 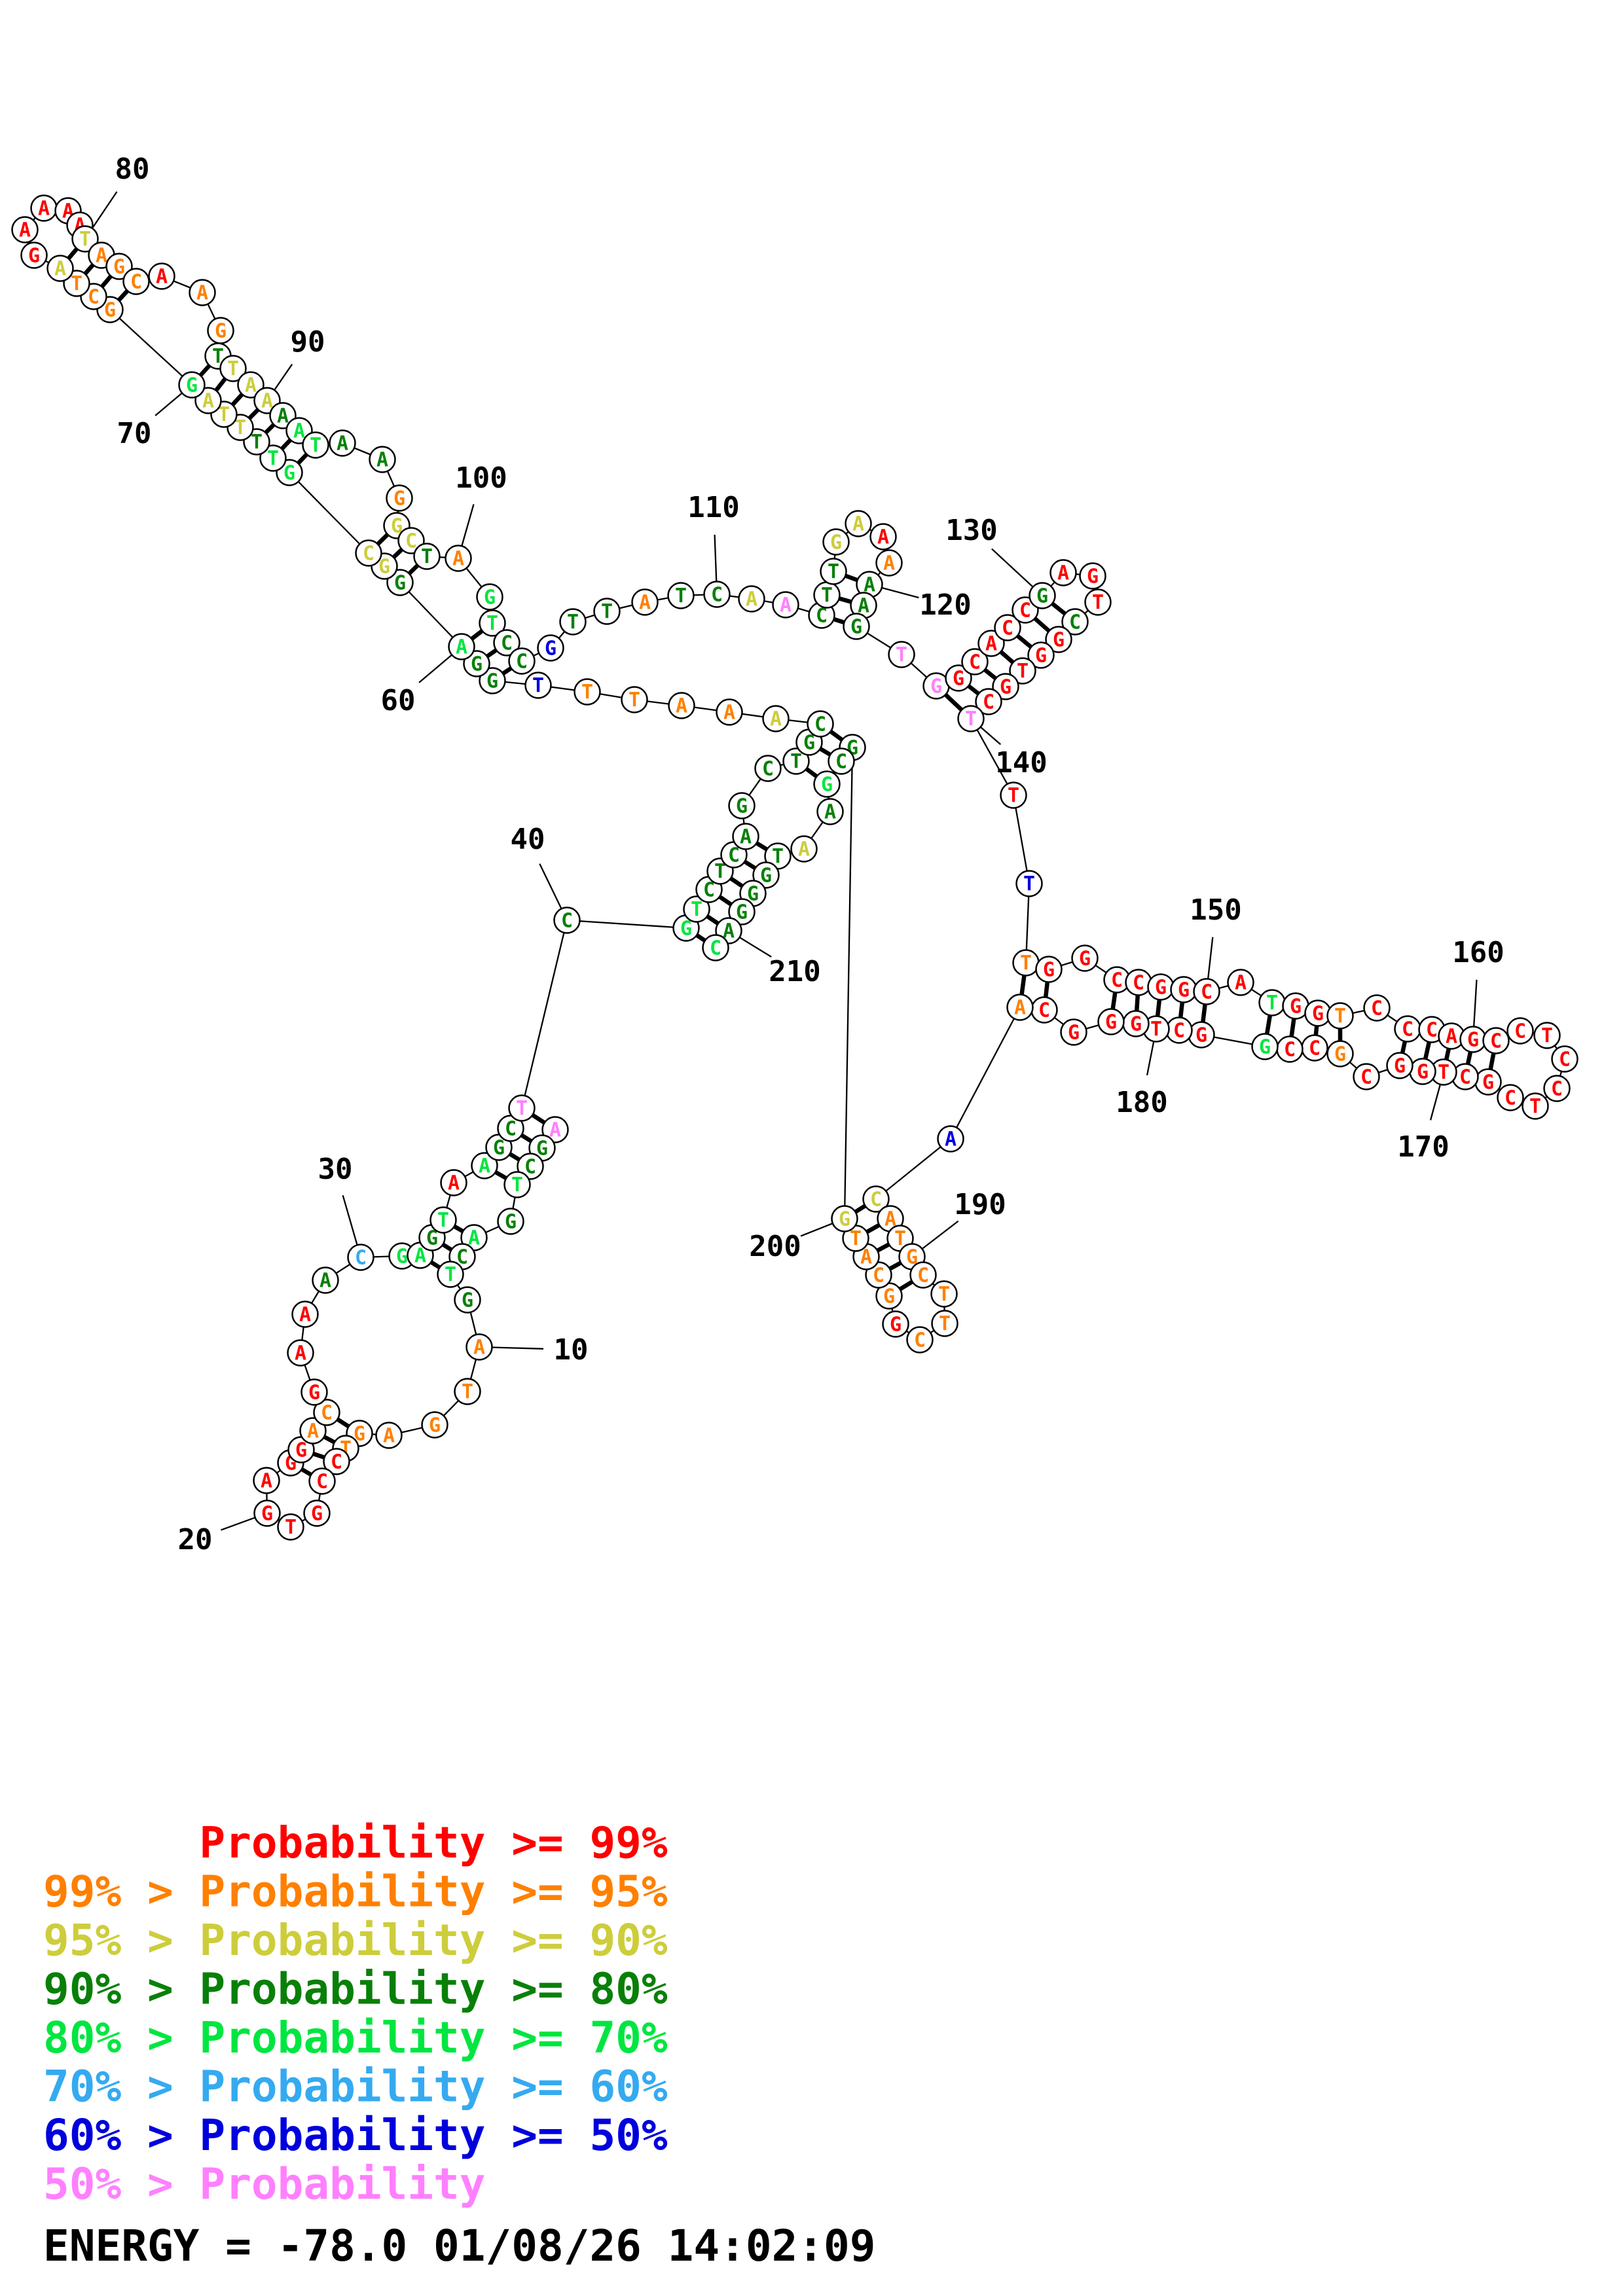 I want to click on position-label: 10, so click(x=571, y=1350).